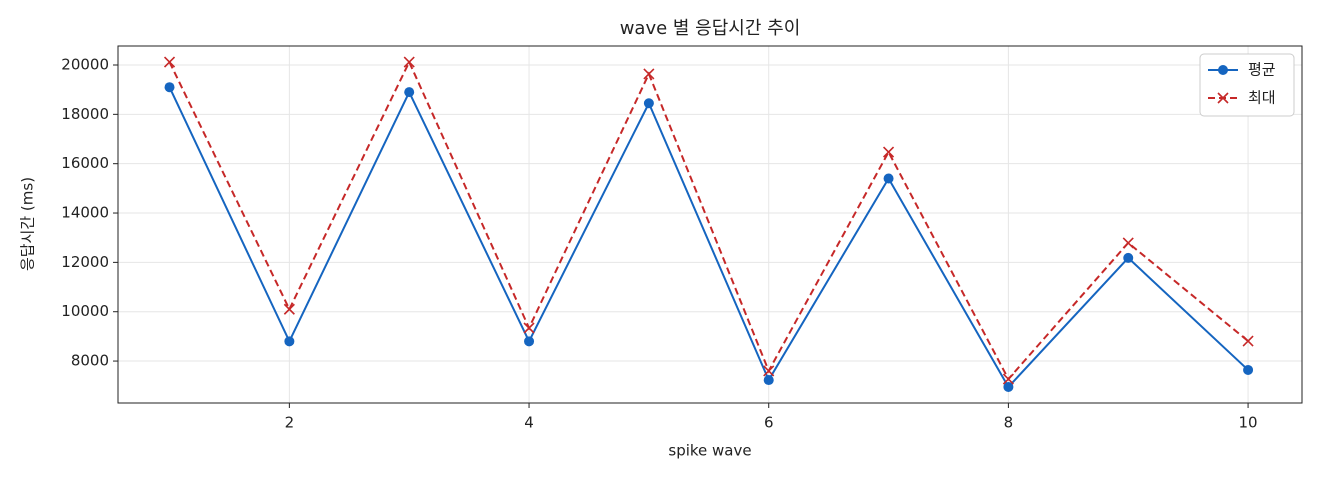  Describe the element at coordinates (90, 361) in the screenshot. I see `y-tick-label: 8000` at that location.